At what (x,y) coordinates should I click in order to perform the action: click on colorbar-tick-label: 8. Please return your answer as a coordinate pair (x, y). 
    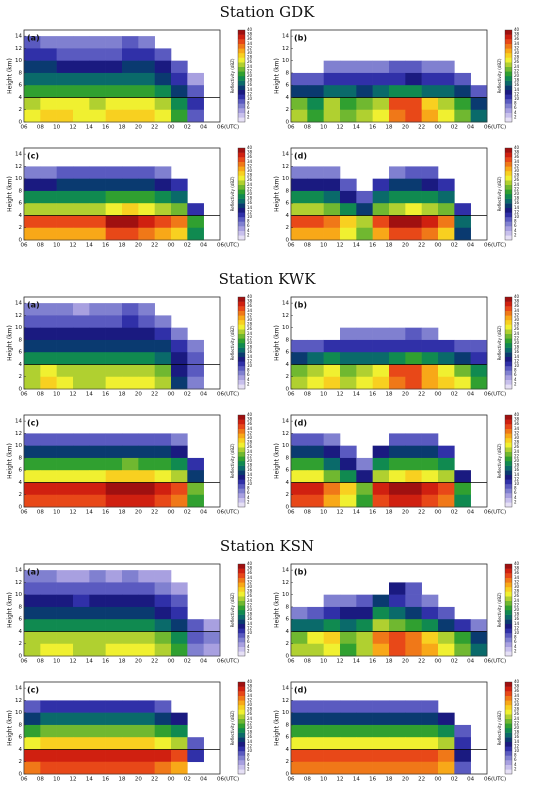
    Looking at the image, I should click on (248, 103).